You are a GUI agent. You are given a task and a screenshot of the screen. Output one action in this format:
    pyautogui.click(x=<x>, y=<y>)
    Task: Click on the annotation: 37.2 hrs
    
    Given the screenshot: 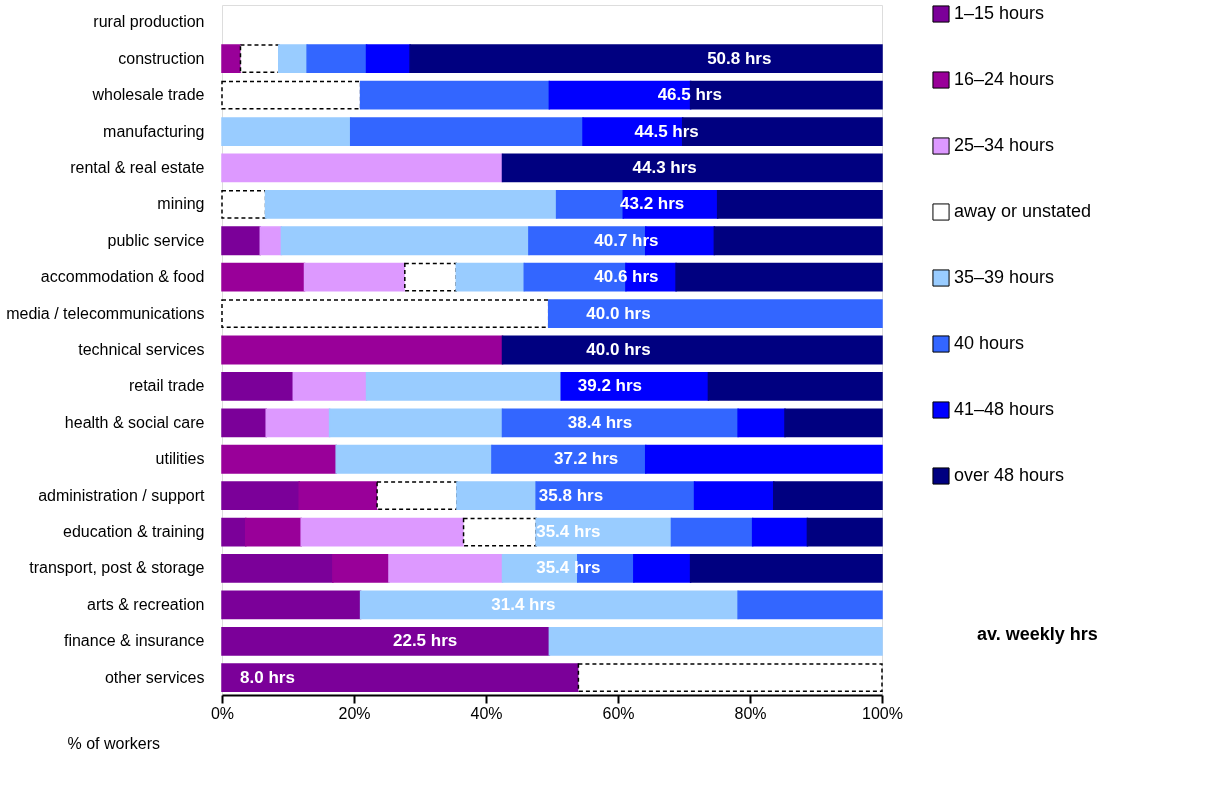 What is the action you would take?
    pyautogui.click(x=586, y=459)
    